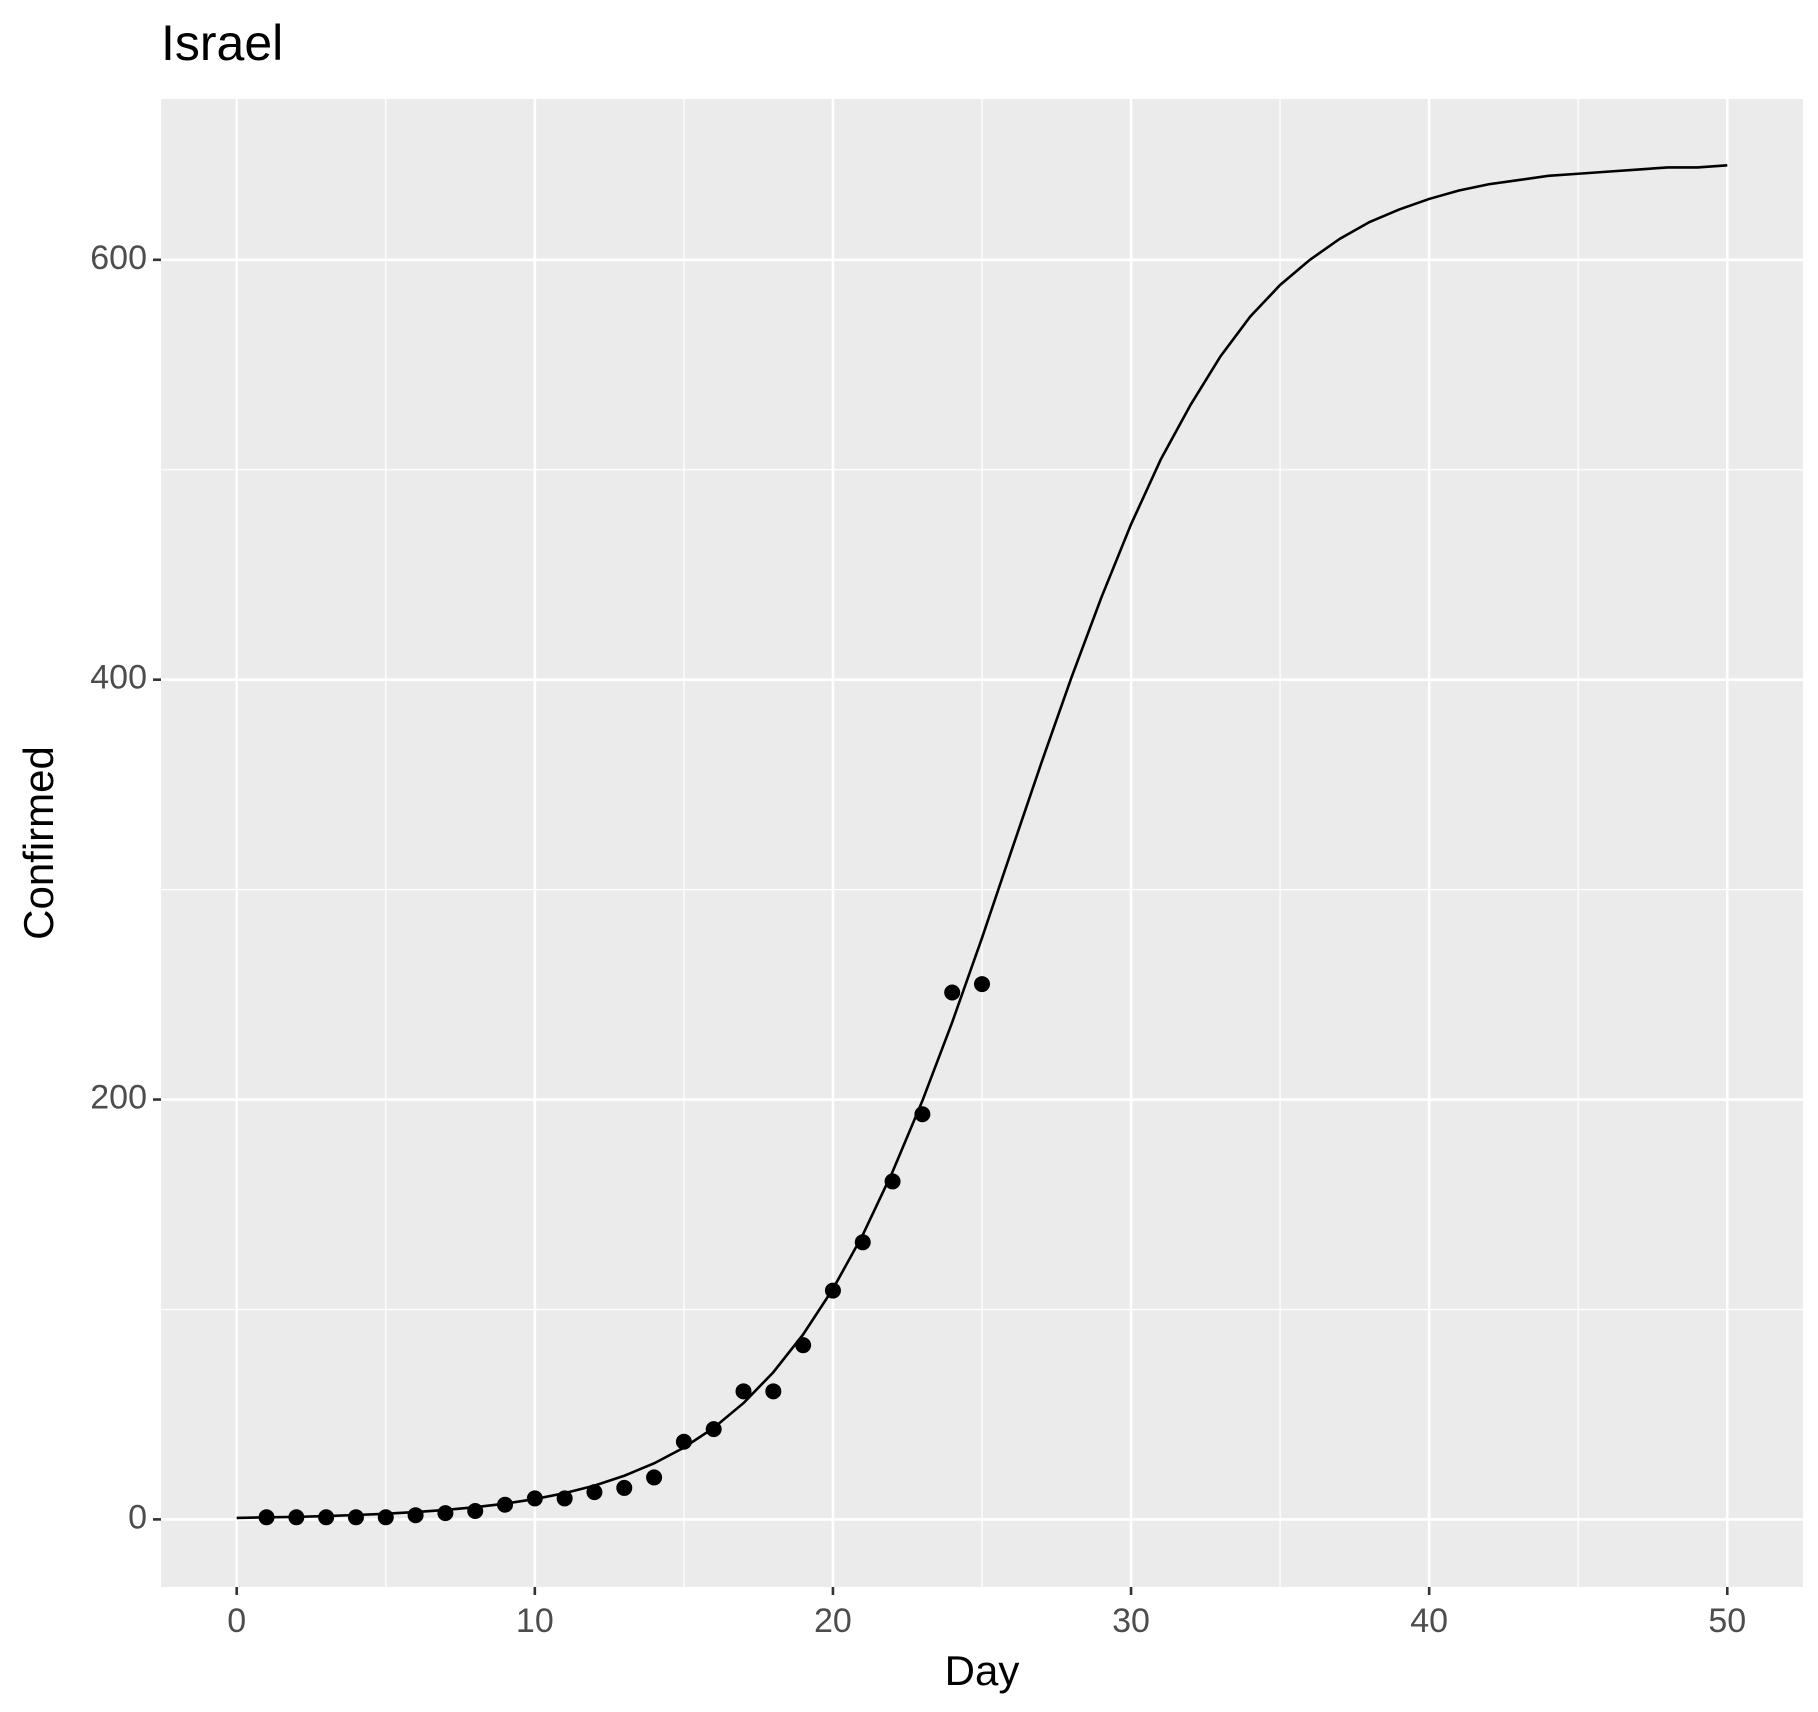 The image size is (1818, 1712). Describe the element at coordinates (1429, 1621) in the screenshot. I see `x-tick-label: 40` at that location.